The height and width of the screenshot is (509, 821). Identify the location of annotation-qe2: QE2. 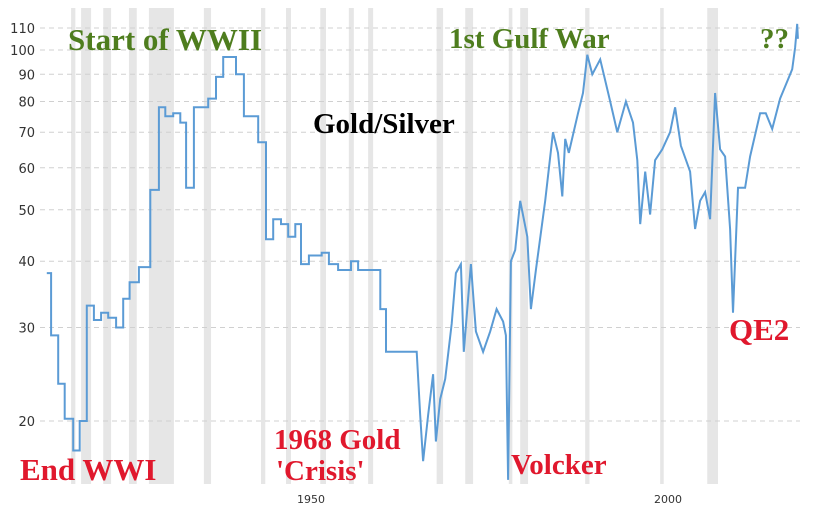
(759, 329).